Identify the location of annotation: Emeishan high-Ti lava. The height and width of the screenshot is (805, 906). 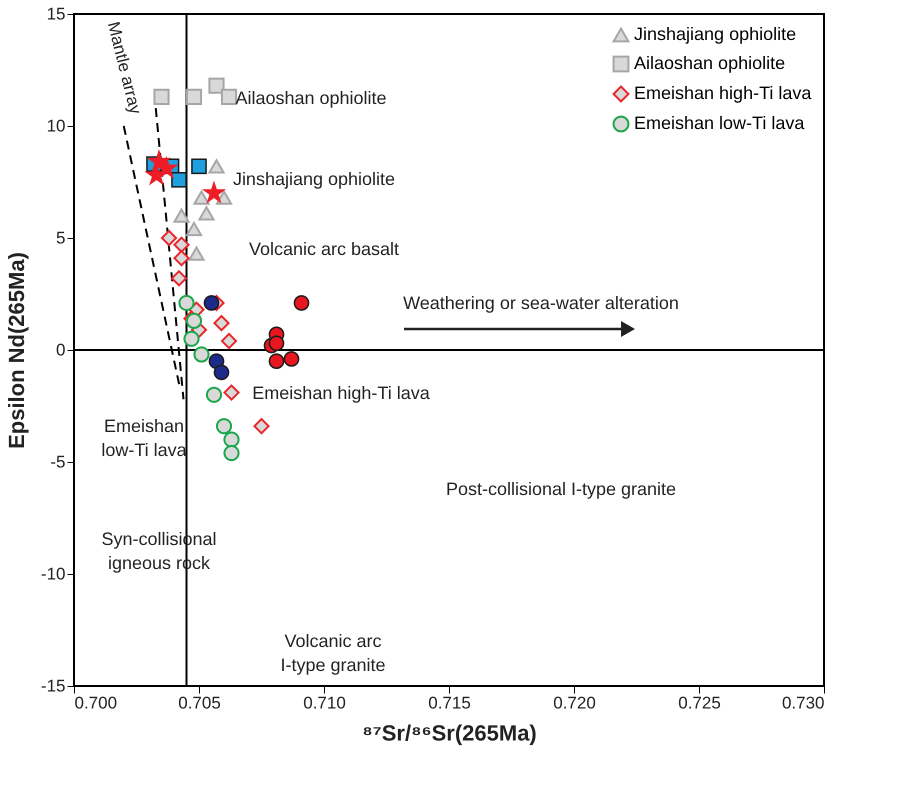
(341, 393).